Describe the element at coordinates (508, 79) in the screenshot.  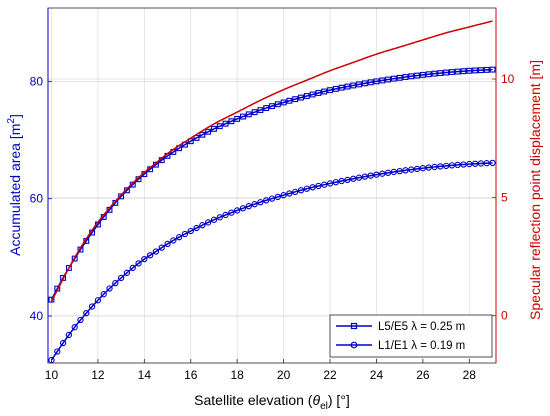
I see `y-right-tick-label: 10` at that location.